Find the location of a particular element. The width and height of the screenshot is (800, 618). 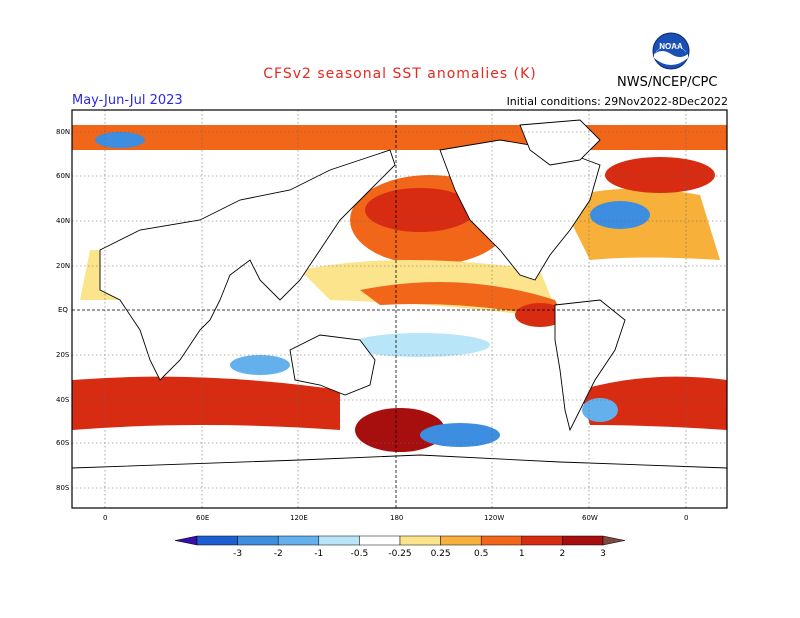

agency-label: NWS/NCEP/CPC is located at coordinates (667, 82).